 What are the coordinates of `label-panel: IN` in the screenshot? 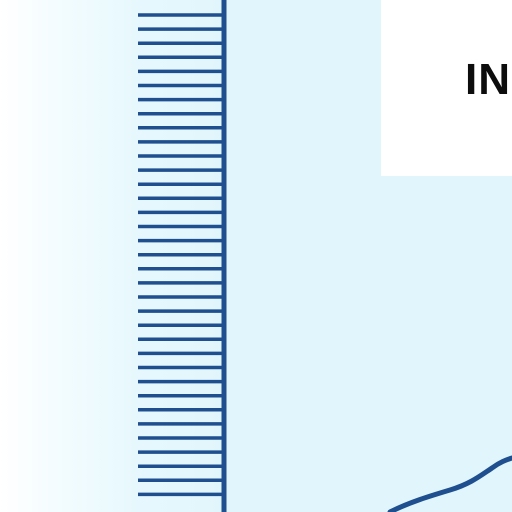 It's located at (446, 88).